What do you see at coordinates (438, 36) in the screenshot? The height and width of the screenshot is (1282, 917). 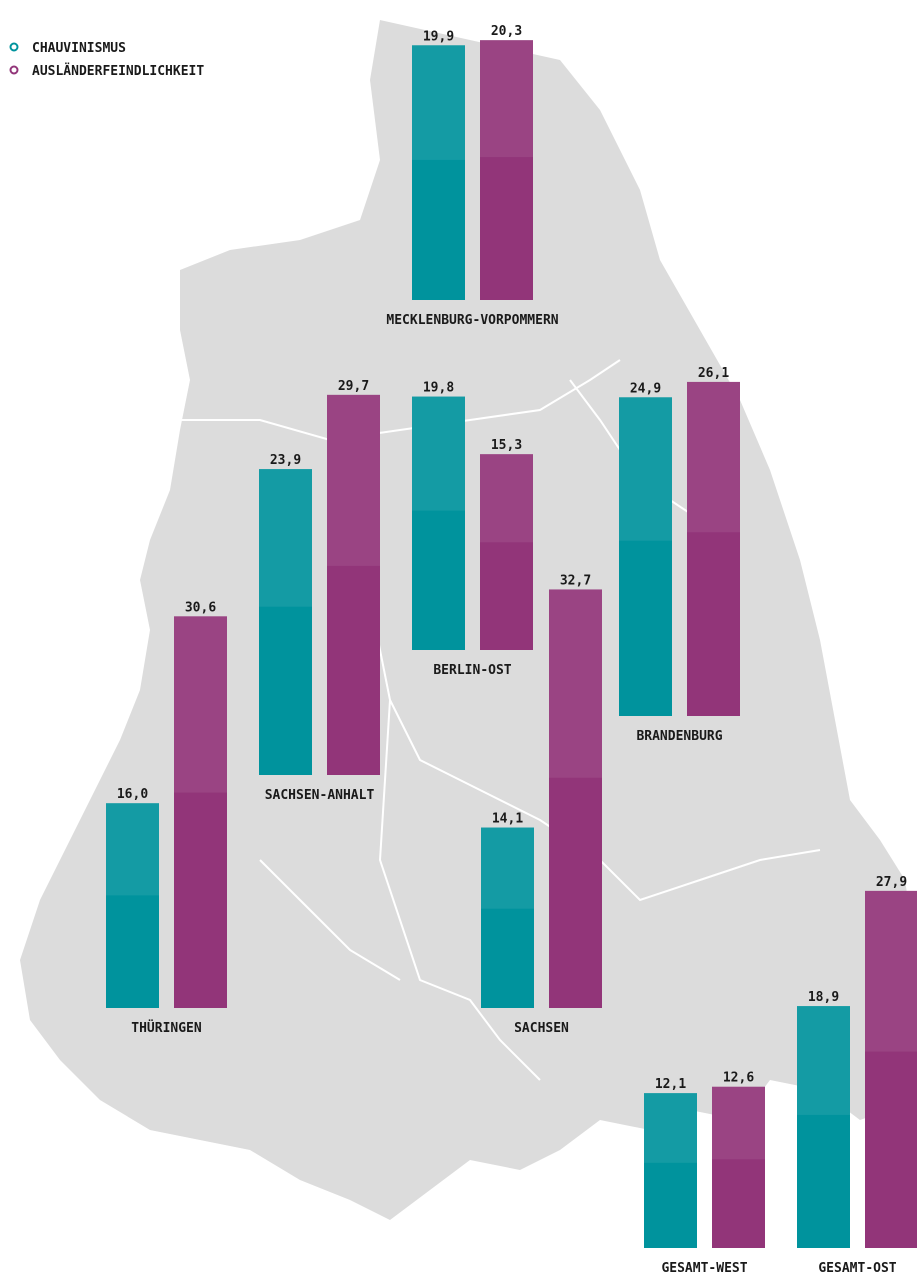 I see `value-label: 19,9` at bounding box center [438, 36].